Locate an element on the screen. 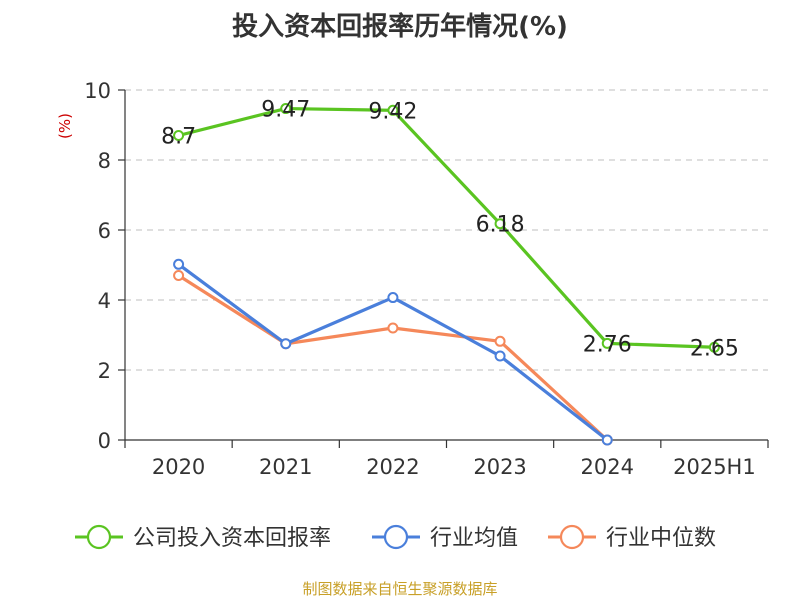 This screenshot has height=600, width=800. data-label: 9.42 is located at coordinates (392, 111).